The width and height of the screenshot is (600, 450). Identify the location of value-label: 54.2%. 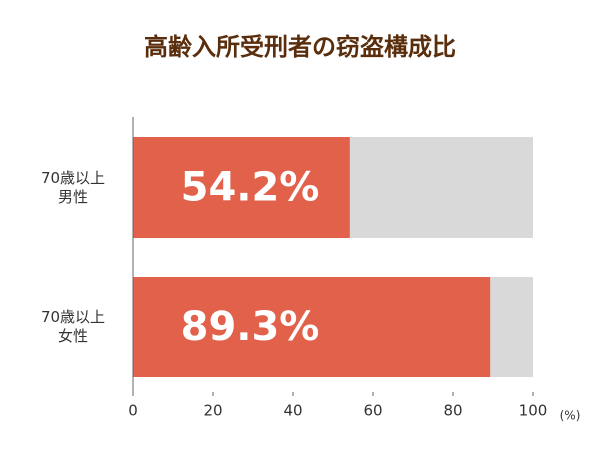
(250, 188).